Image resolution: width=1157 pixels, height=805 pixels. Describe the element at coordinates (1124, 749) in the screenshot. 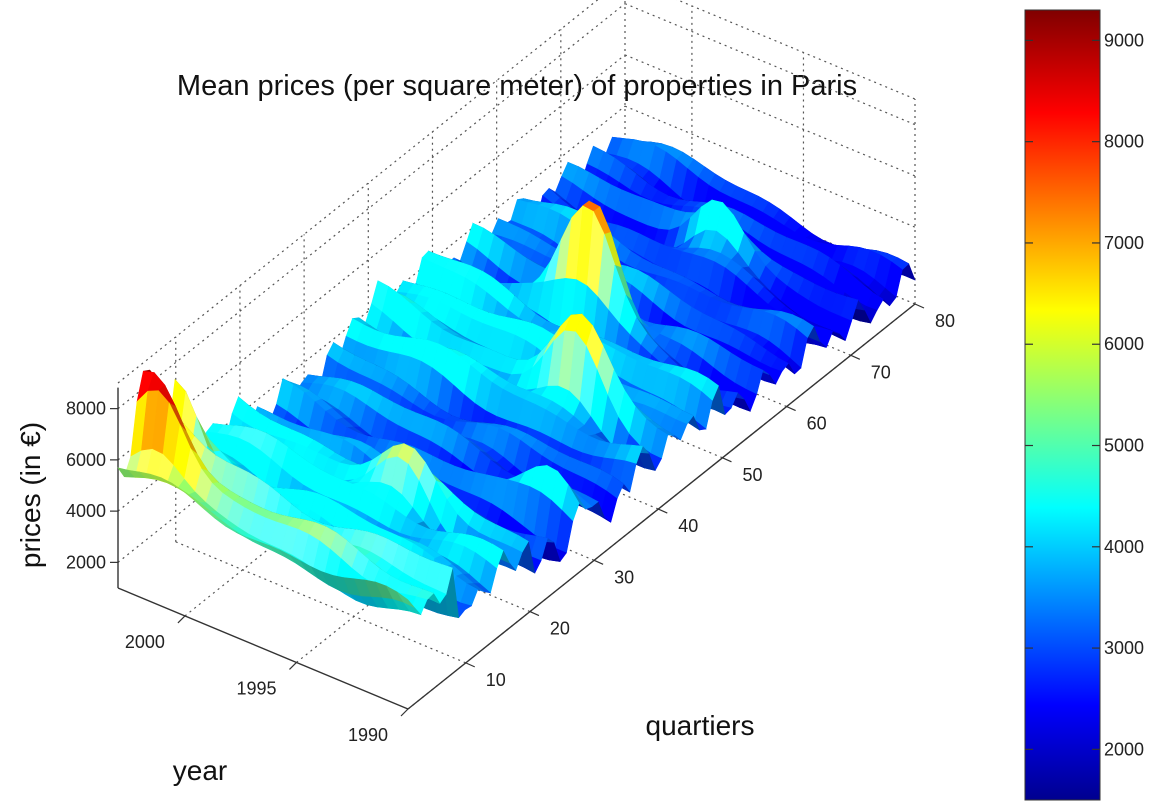

I see `colorbar-tick-label: 2000` at that location.